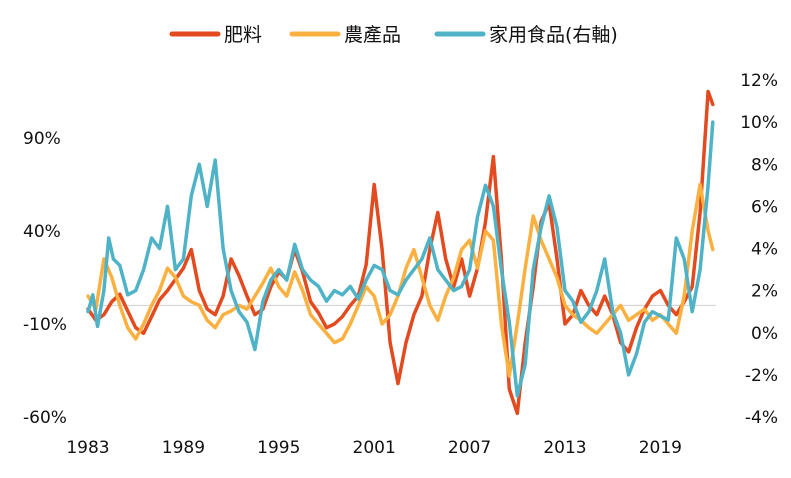 This screenshot has height=478, width=791. I want to click on x-axis-tick-label: 2013, so click(564, 448).